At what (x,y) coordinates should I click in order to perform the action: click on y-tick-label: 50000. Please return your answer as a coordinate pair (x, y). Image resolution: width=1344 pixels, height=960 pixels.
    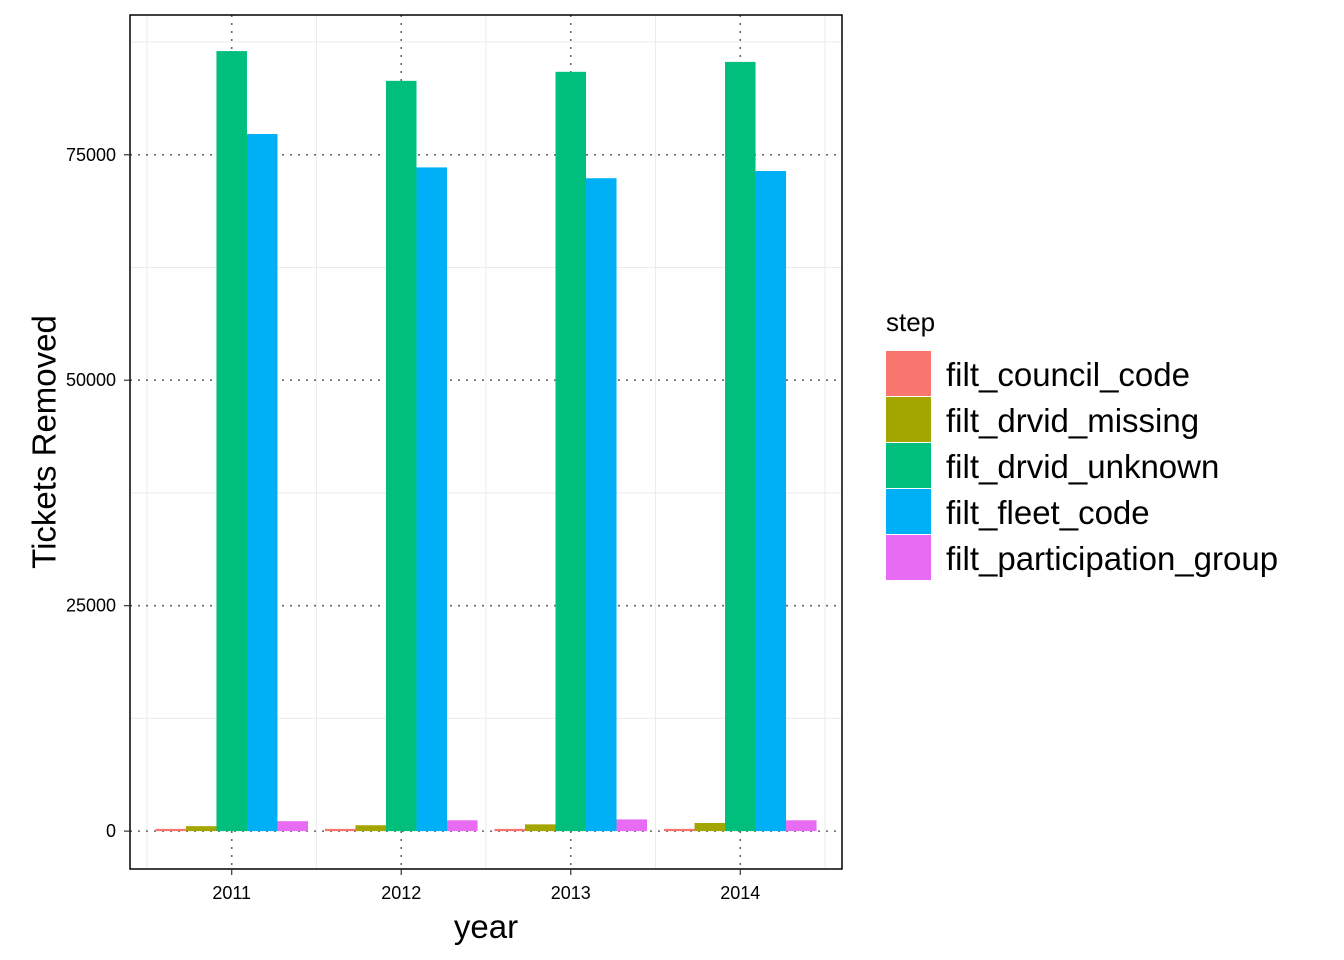
    Looking at the image, I should click on (91, 380).